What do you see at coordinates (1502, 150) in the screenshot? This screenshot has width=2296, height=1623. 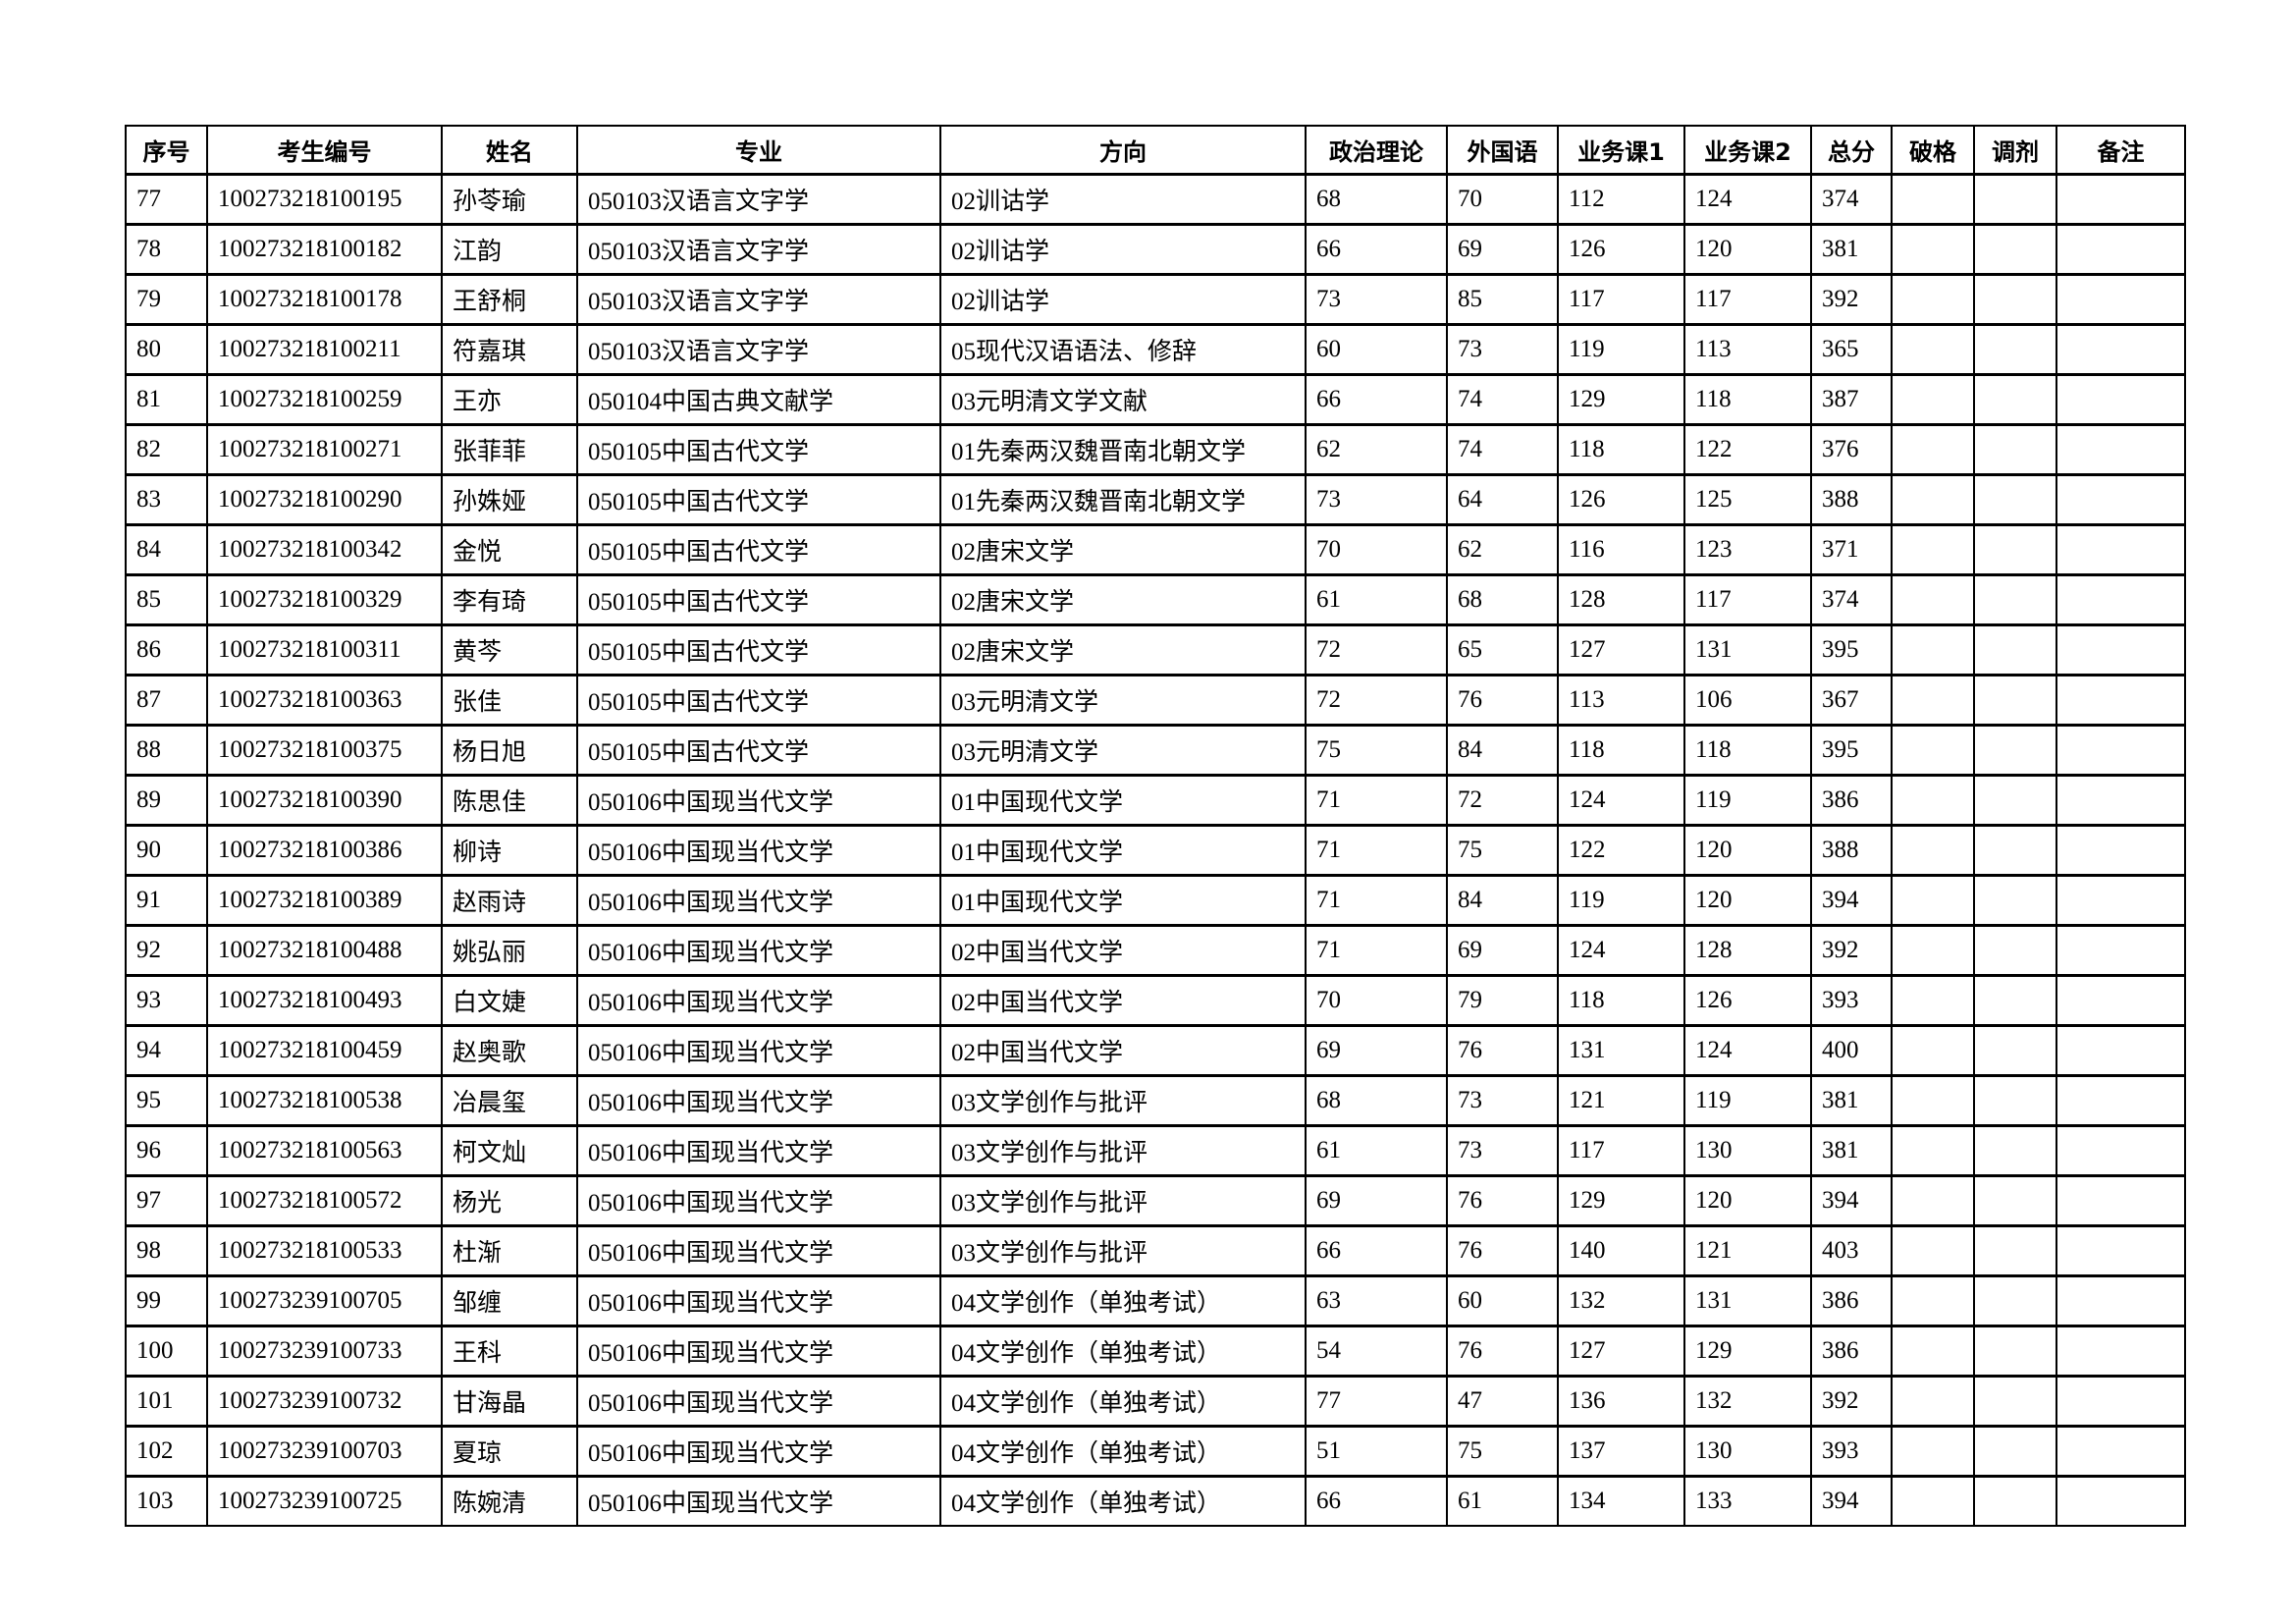 I see `header-foreign-language: 外国语` at bounding box center [1502, 150].